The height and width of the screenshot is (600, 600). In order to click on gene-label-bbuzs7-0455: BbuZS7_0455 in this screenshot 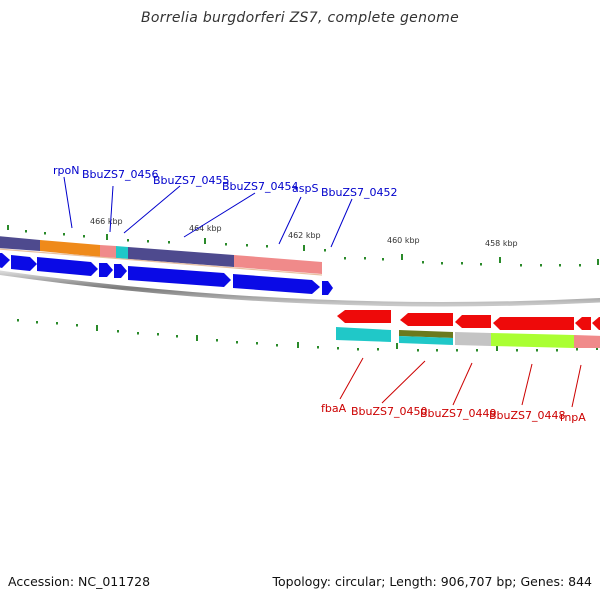, I will do `click(191, 180)`.